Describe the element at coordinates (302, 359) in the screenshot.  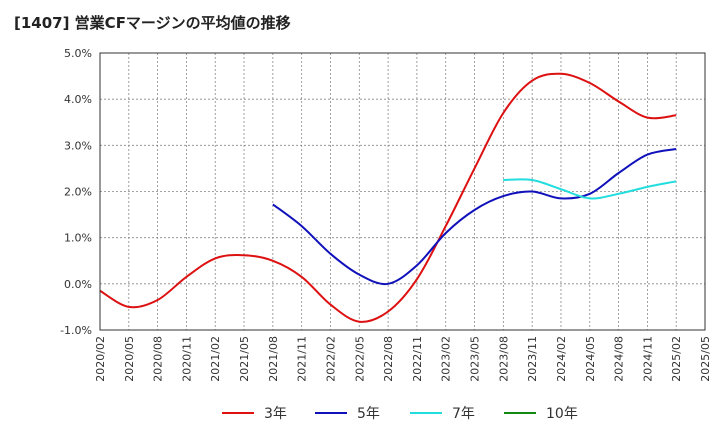
I see `x-tick-label: 2021/11` at that location.